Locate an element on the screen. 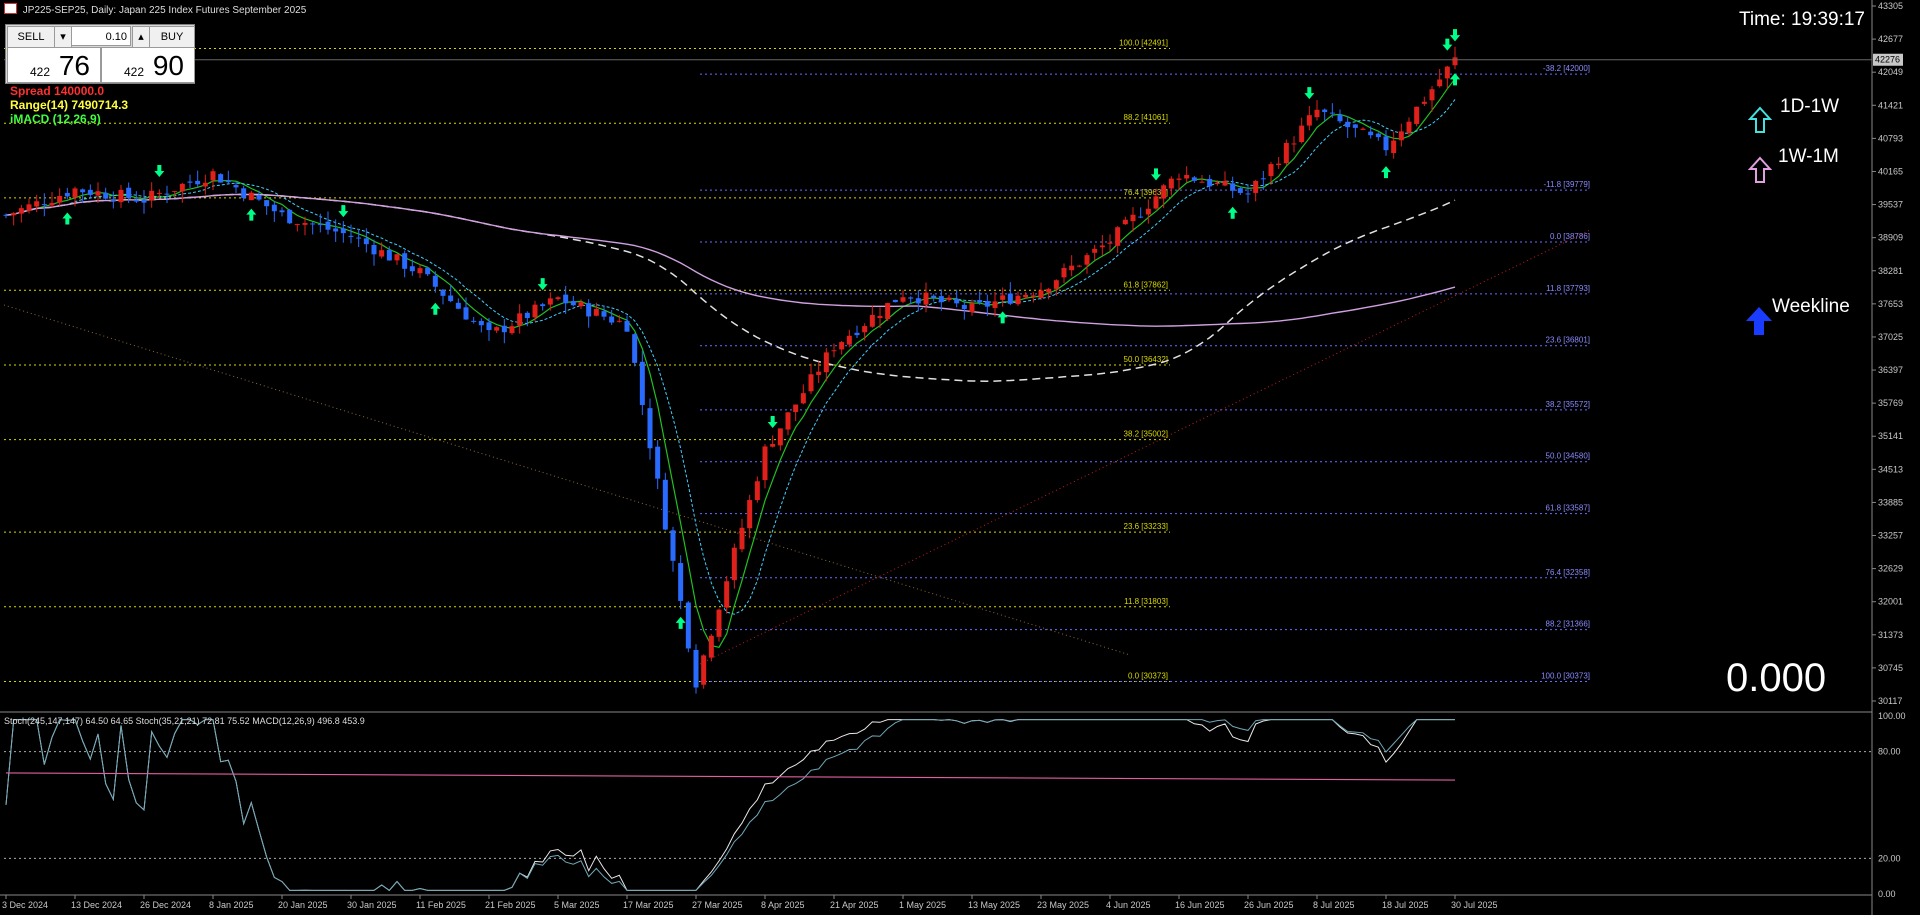 The width and height of the screenshot is (1920, 915). range-label: Range(14) 7490714.3 is located at coordinates (69, 105).